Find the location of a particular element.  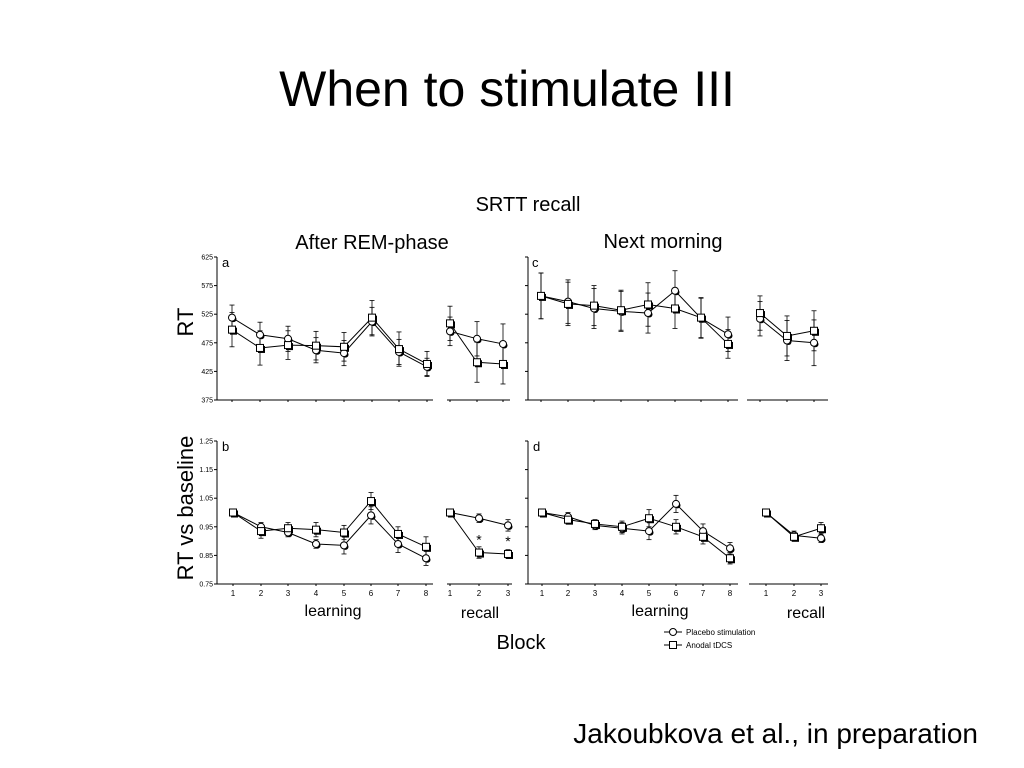

panel-letter: b is located at coordinates (225, 446).